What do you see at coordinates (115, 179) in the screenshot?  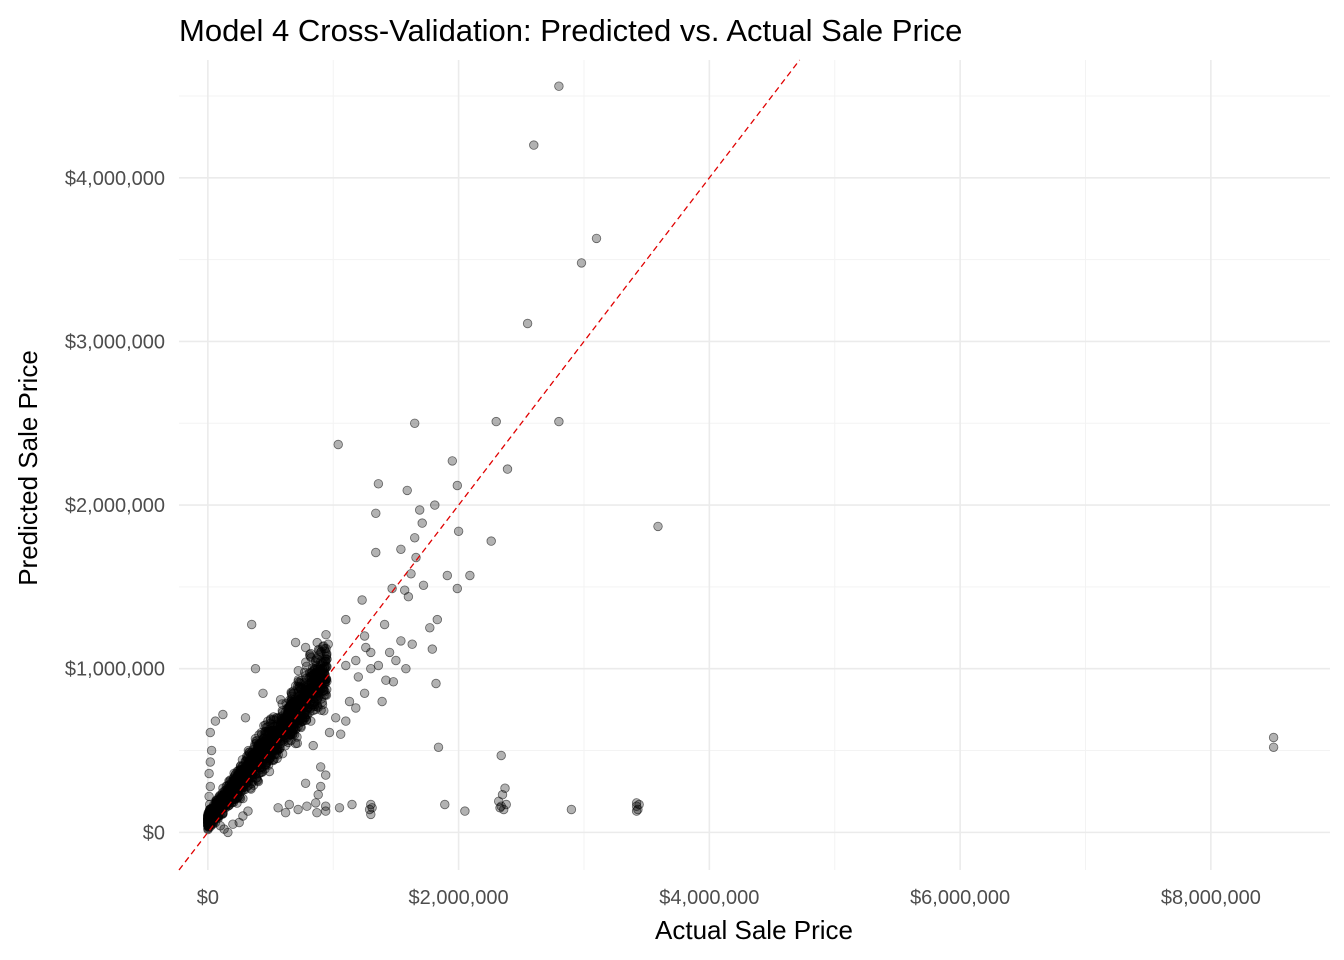 I see `y-tick-label: $4,000,000` at bounding box center [115, 179].